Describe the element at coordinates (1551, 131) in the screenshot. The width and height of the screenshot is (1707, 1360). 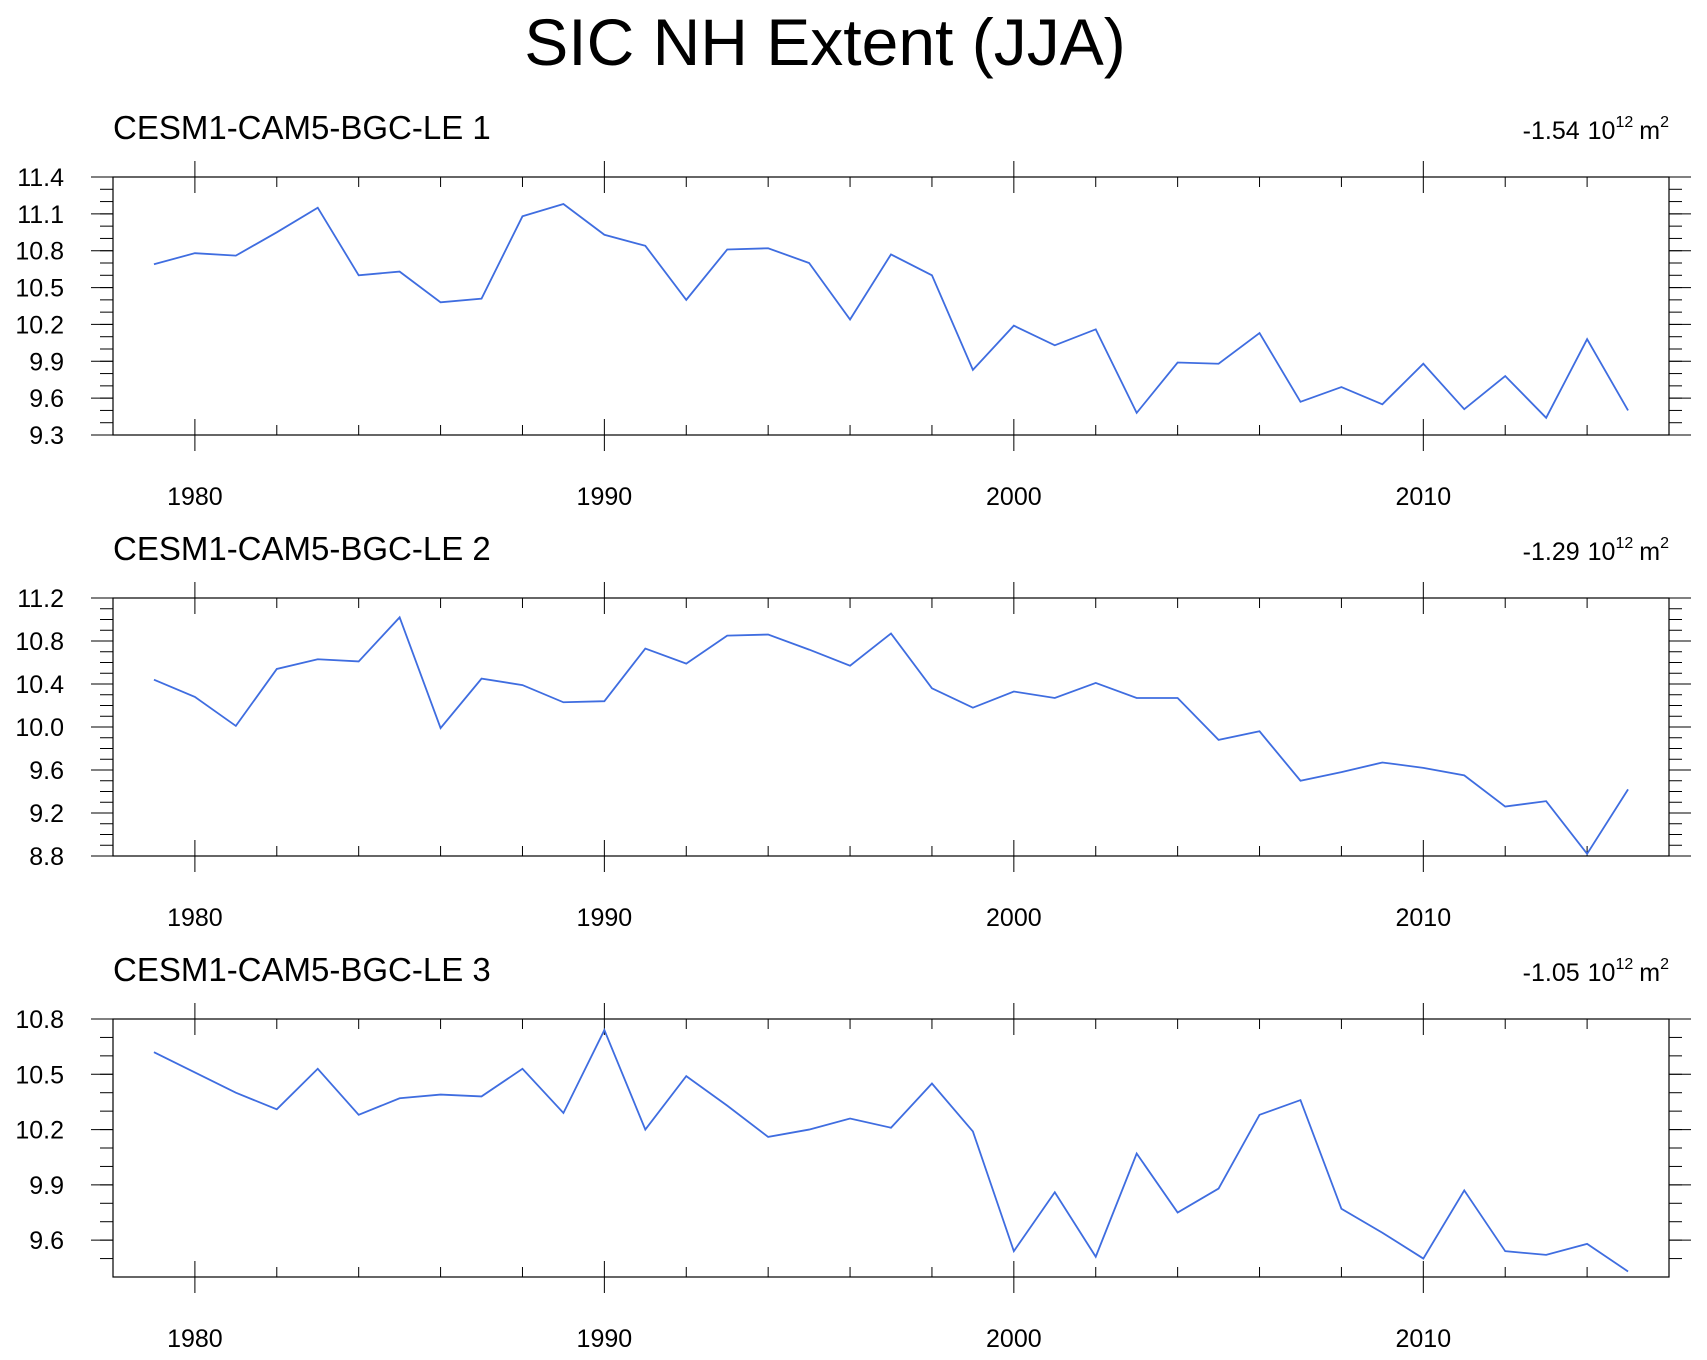
I see `trend-value: -1.54` at that location.